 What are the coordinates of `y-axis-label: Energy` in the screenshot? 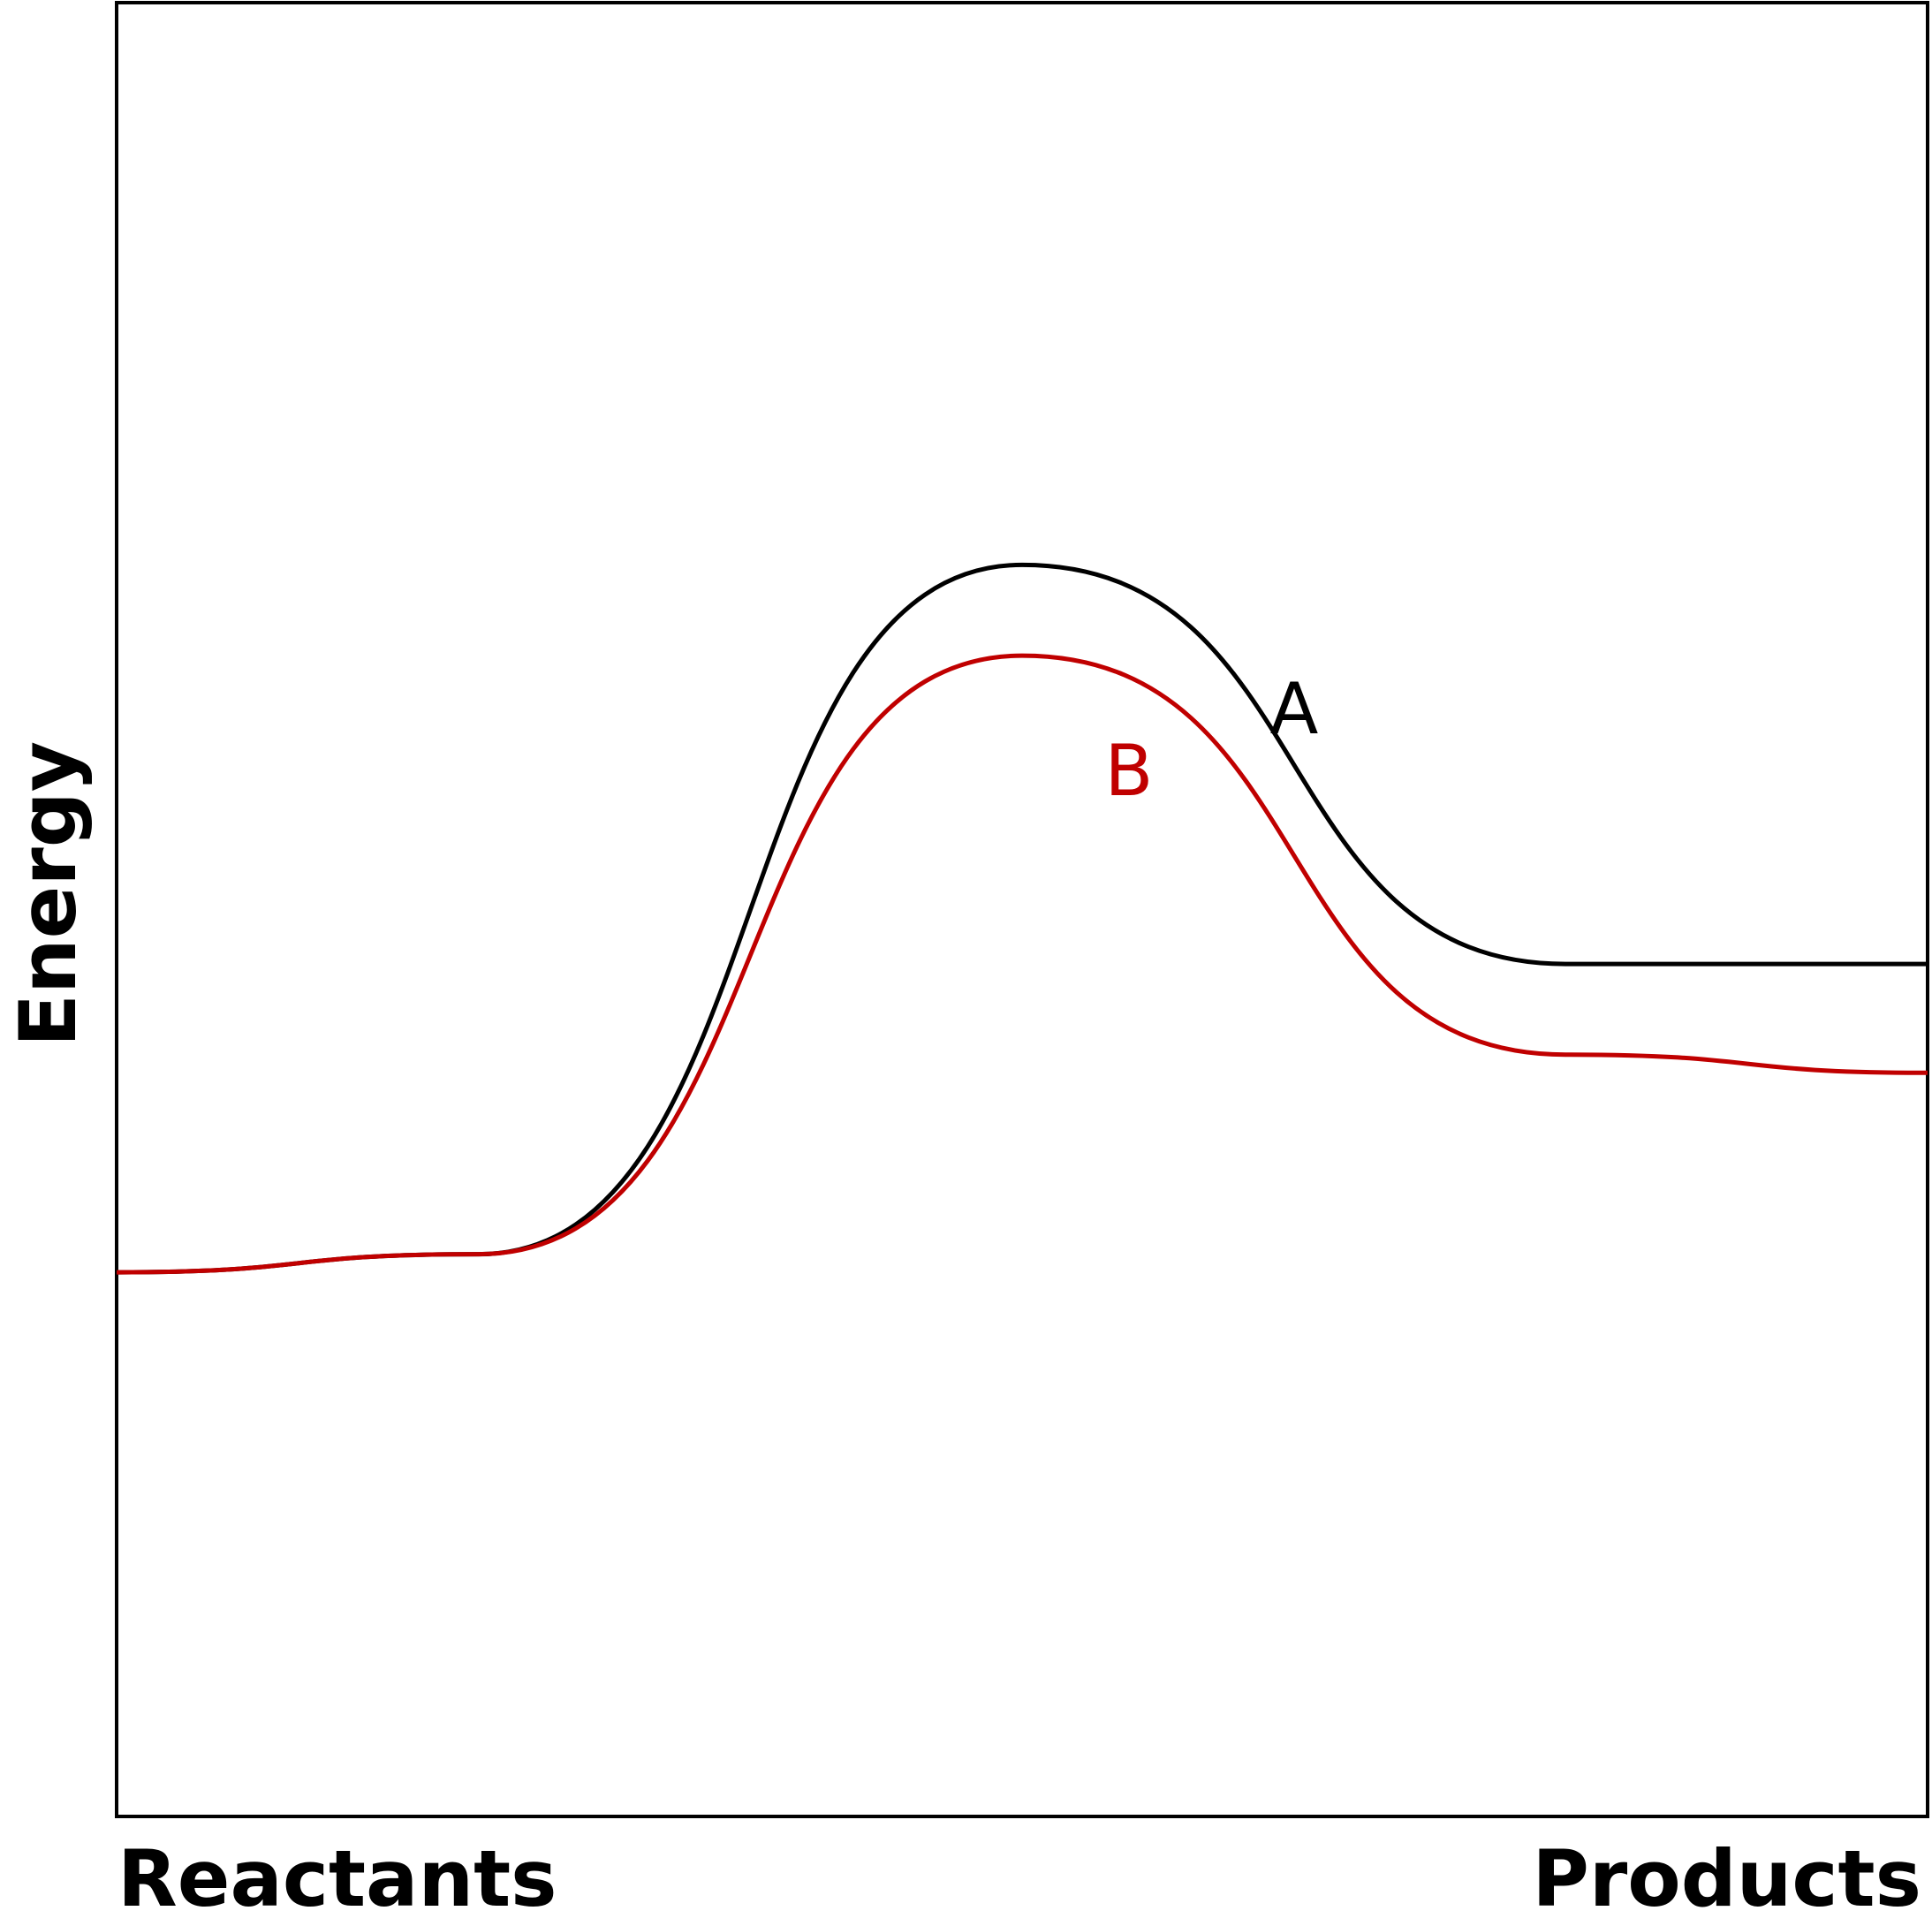 It's located at (49, 894).